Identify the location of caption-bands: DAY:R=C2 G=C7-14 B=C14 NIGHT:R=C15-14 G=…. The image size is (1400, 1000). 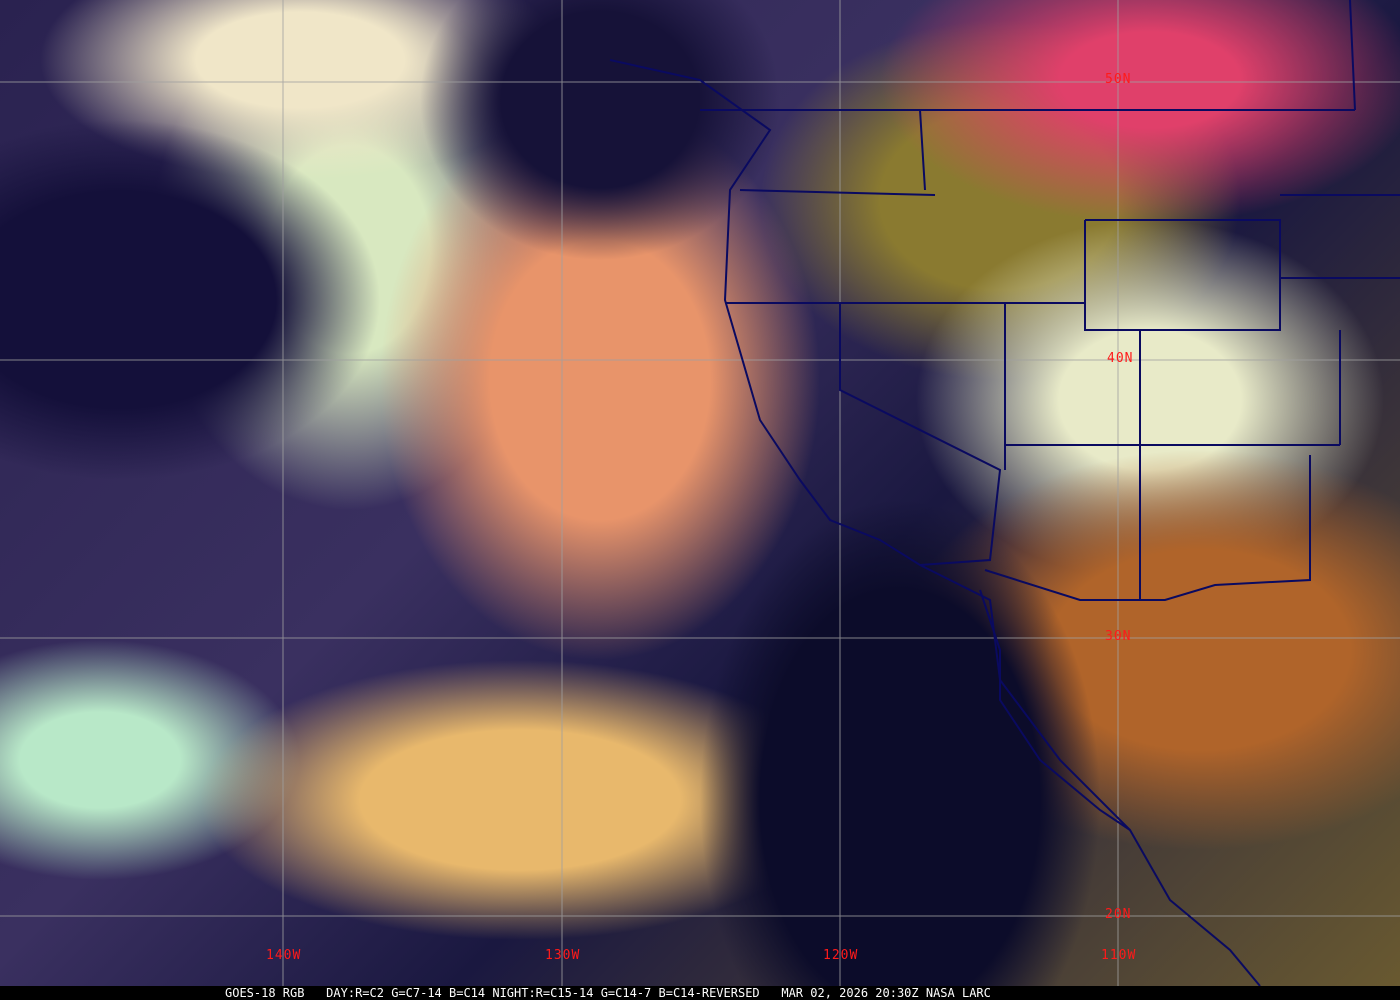
(543, 993).